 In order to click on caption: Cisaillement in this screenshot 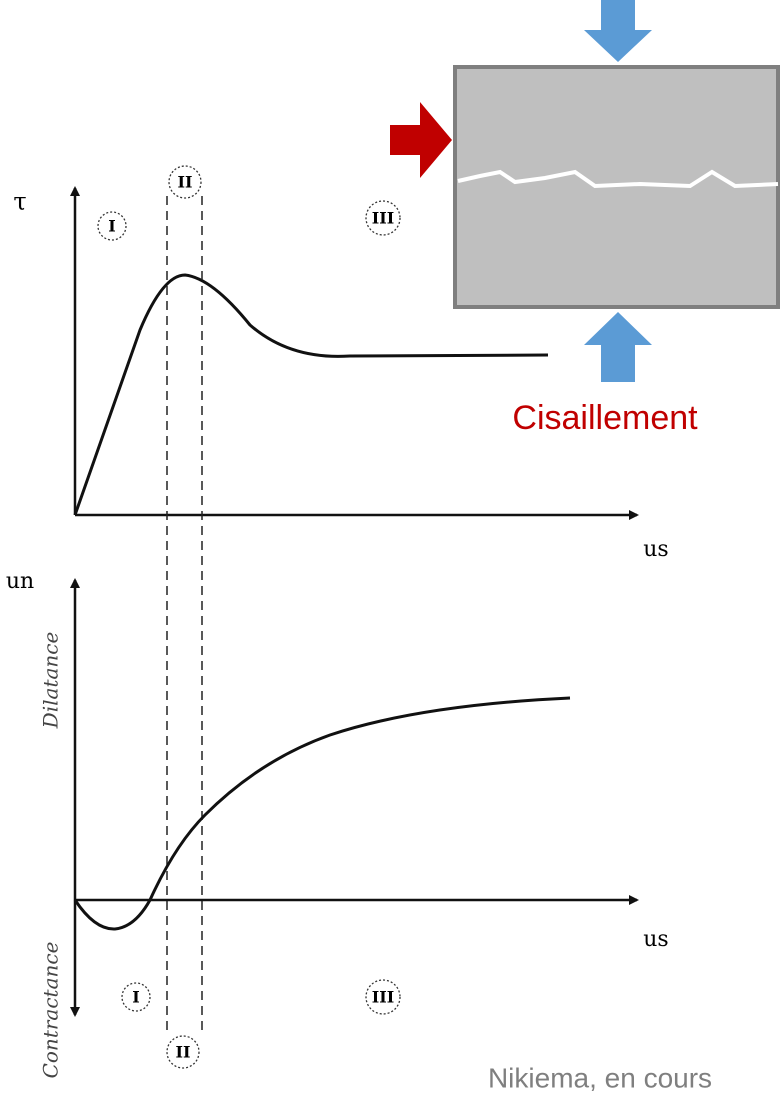, I will do `click(605, 418)`.